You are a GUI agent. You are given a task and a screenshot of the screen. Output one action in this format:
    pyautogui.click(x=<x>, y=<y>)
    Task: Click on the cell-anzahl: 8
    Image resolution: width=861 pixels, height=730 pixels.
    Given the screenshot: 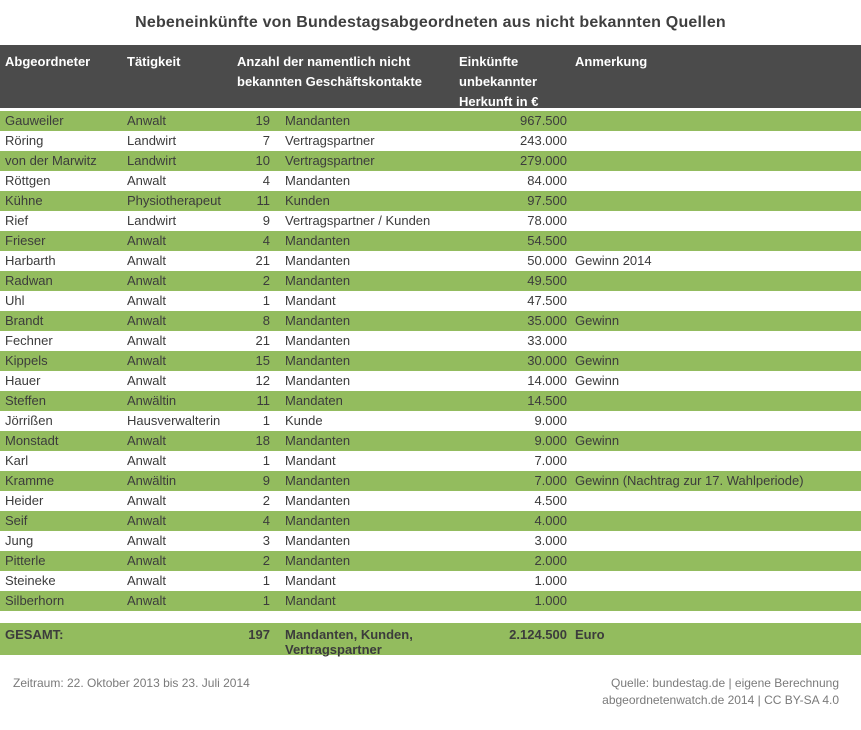 What is the action you would take?
    pyautogui.click(x=266, y=320)
    